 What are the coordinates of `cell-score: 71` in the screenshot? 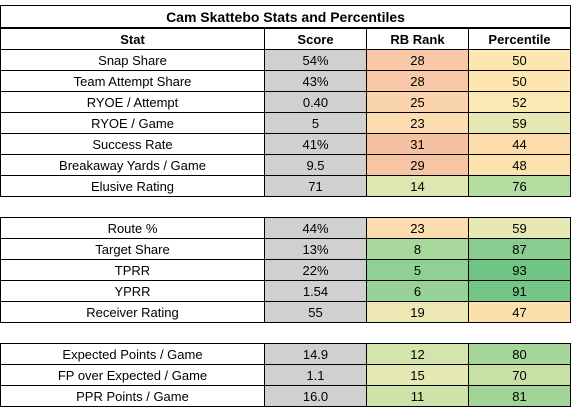 It's located at (315, 185).